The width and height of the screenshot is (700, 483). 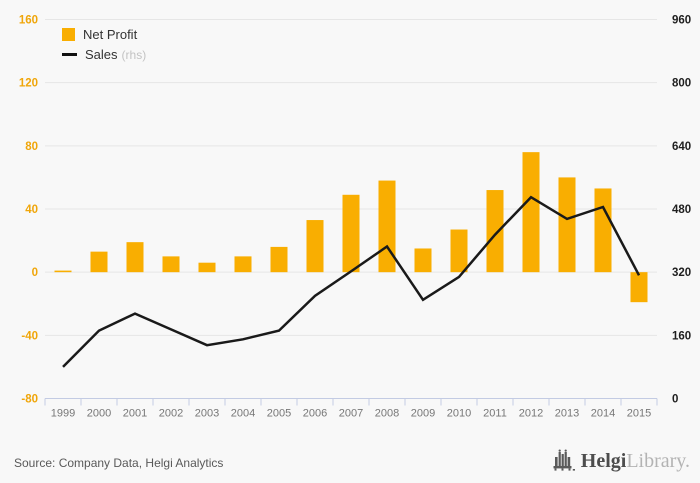 What do you see at coordinates (116, 54) in the screenshot?
I see `legend-sales-label: Sales (rhs)` at bounding box center [116, 54].